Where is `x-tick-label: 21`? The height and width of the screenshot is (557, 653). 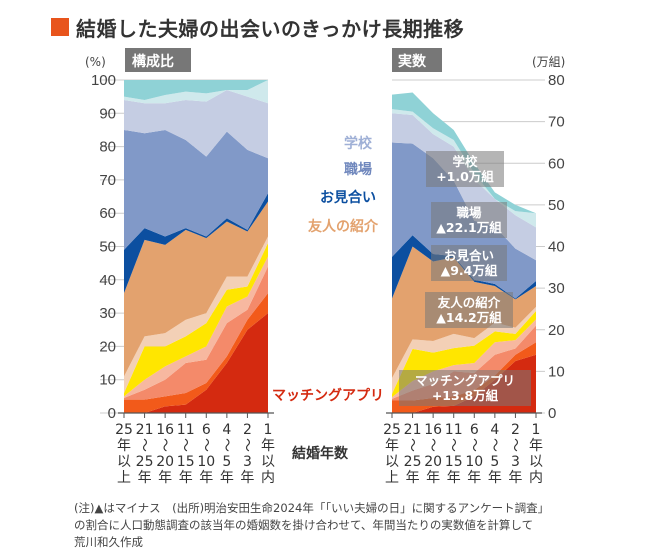 x-tick-label: 21 is located at coordinates (413, 430).